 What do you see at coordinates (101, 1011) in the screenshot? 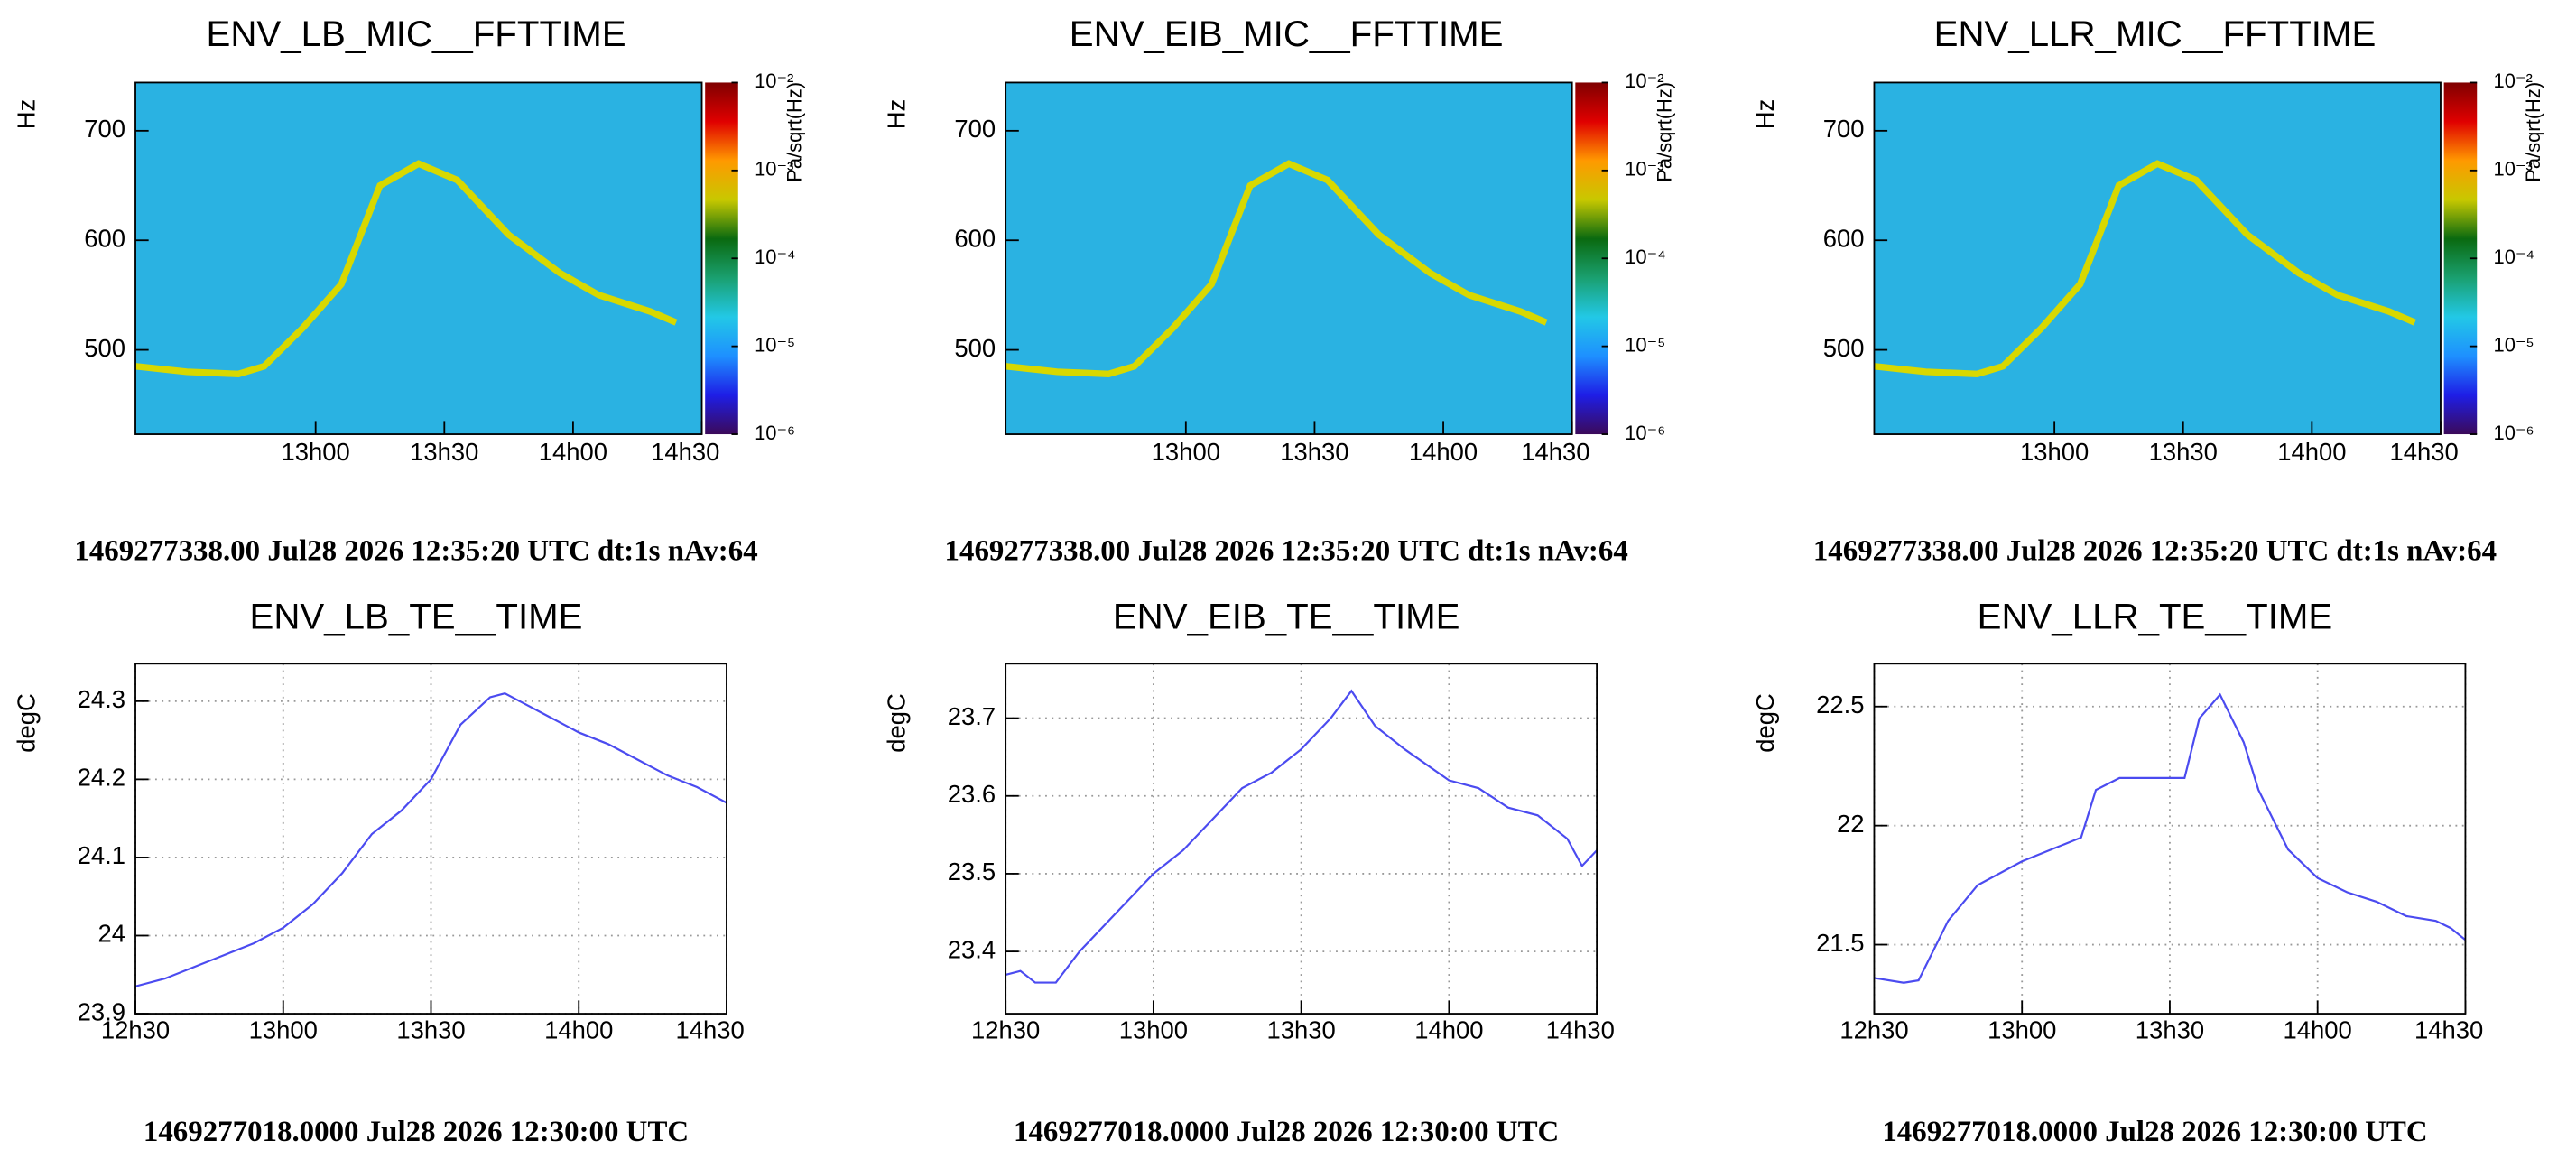
I see `y-tick-label: 23.9` at bounding box center [101, 1011].